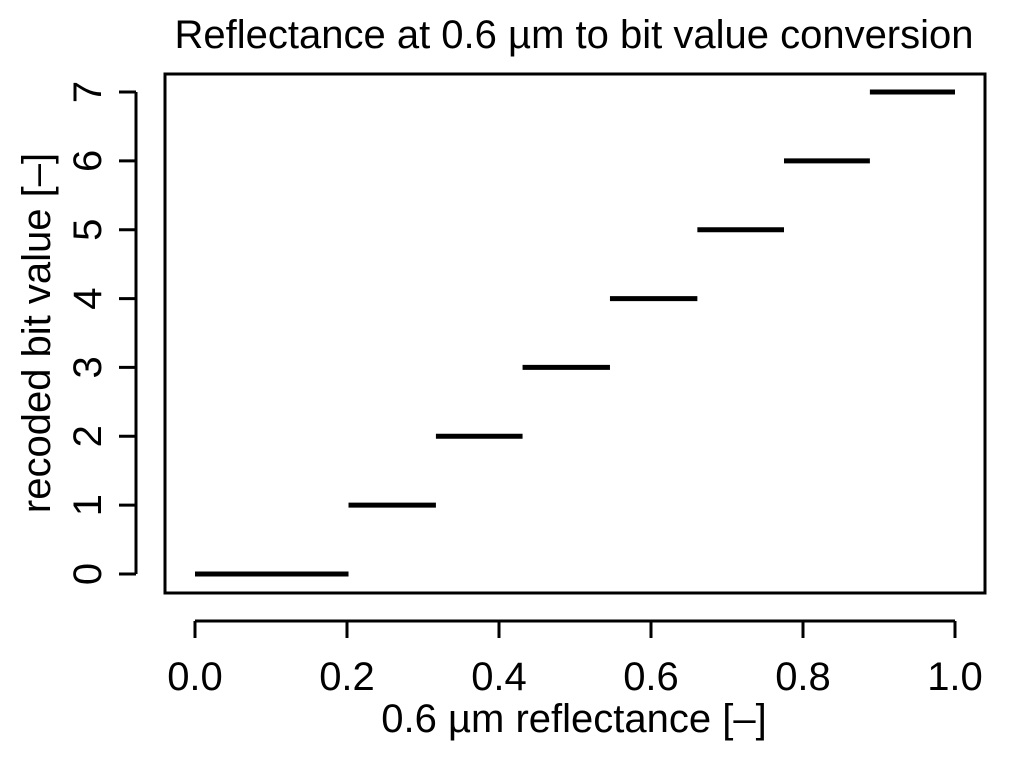 The width and height of the screenshot is (1024, 758). I want to click on y-tick-label: 6, so click(88, 161).